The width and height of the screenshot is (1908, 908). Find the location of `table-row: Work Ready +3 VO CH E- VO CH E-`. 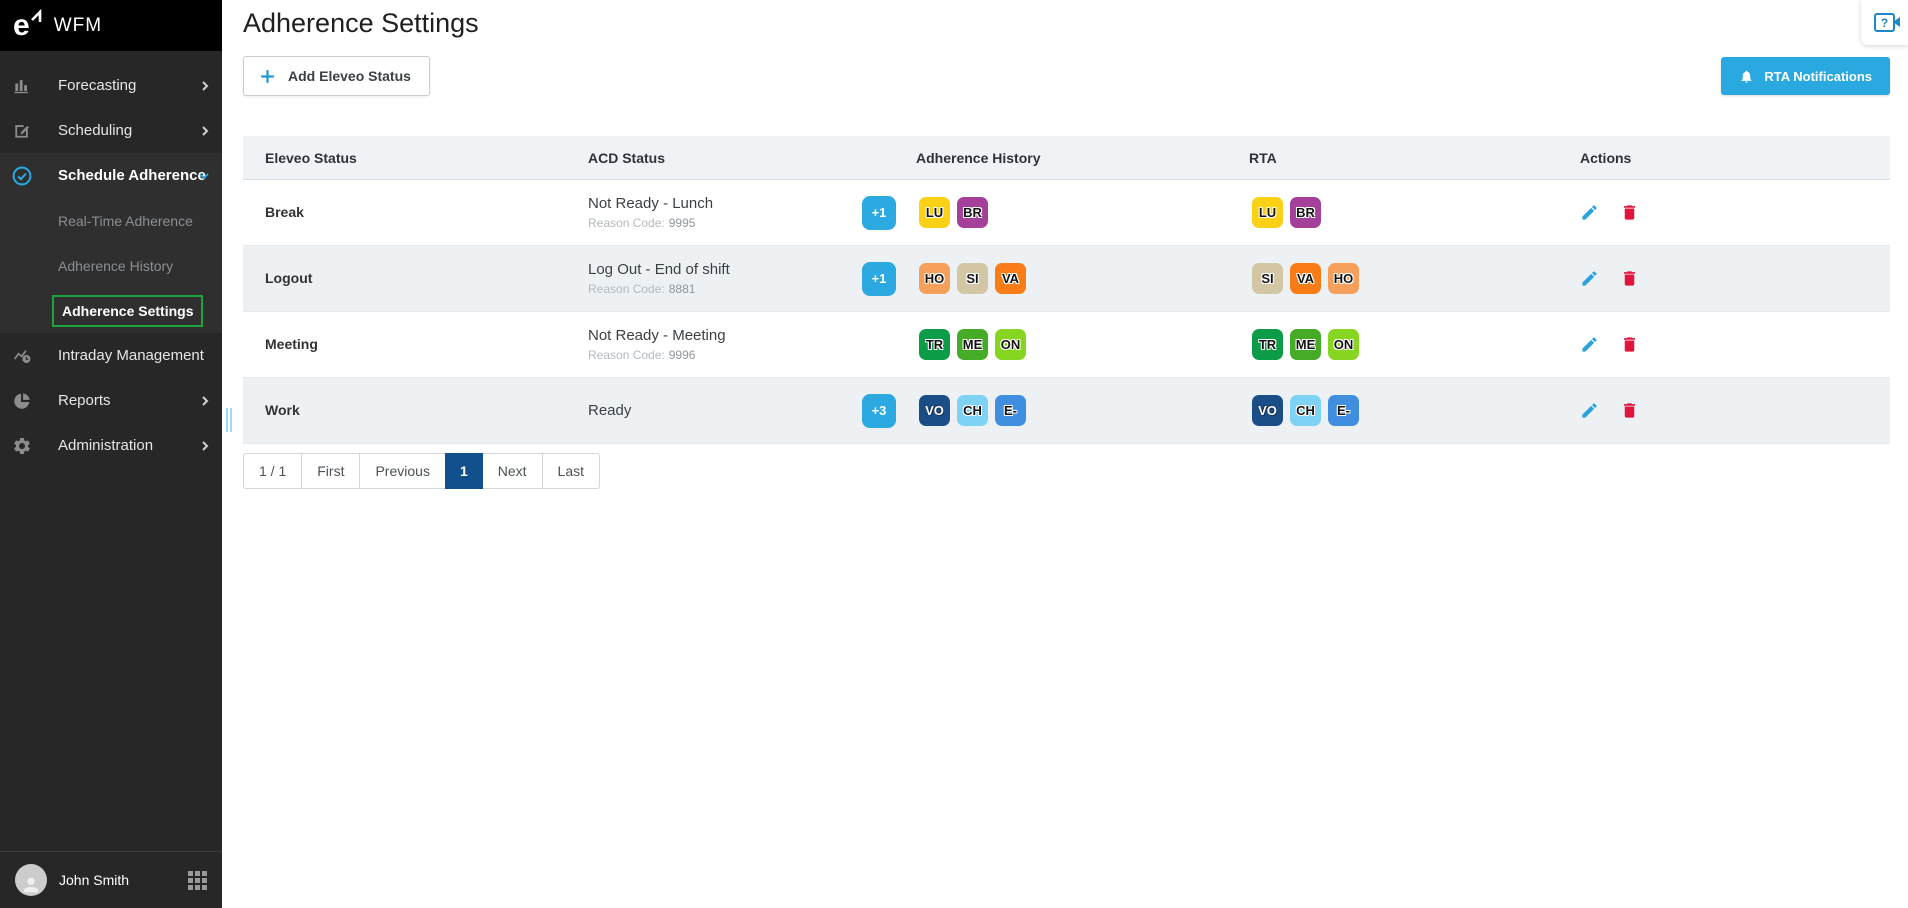

table-row: Work Ready +3 VO CH E- VO CH E- is located at coordinates (1066, 411).